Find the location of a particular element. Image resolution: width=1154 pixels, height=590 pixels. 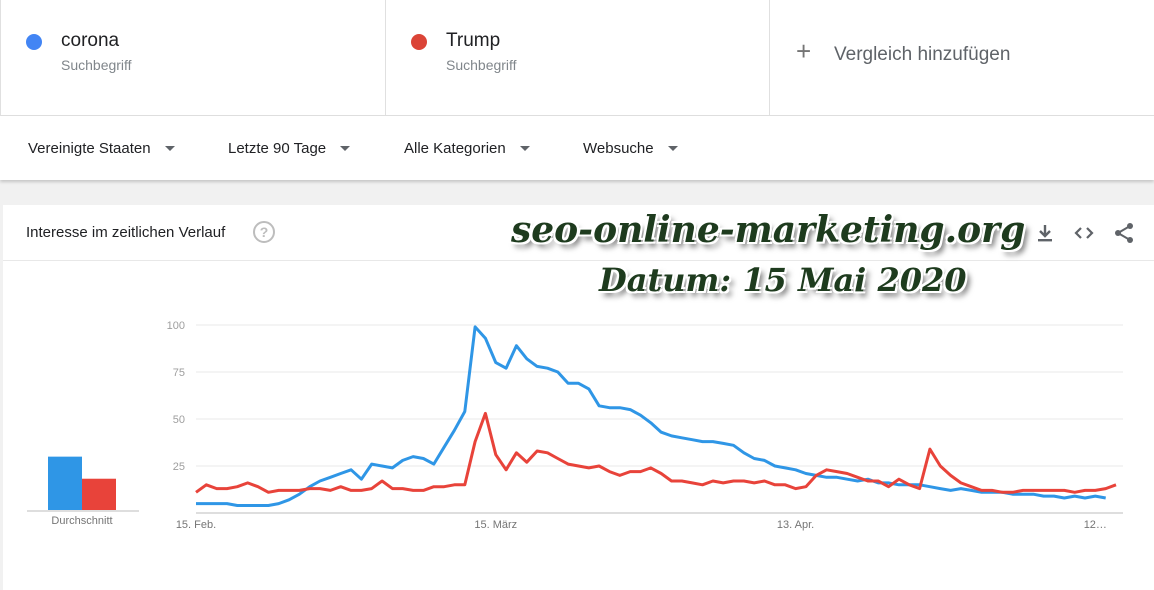

card-header: Interesse im zeitlichen Verlauf ? is located at coordinates (578, 233).